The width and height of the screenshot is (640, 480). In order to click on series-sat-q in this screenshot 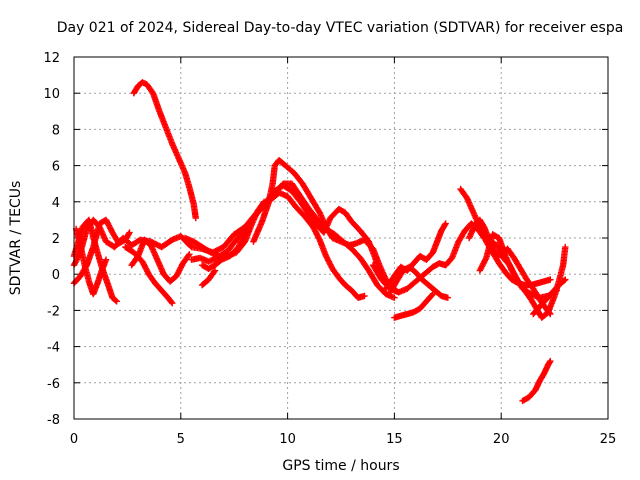, I will do `click(415, 256)`.